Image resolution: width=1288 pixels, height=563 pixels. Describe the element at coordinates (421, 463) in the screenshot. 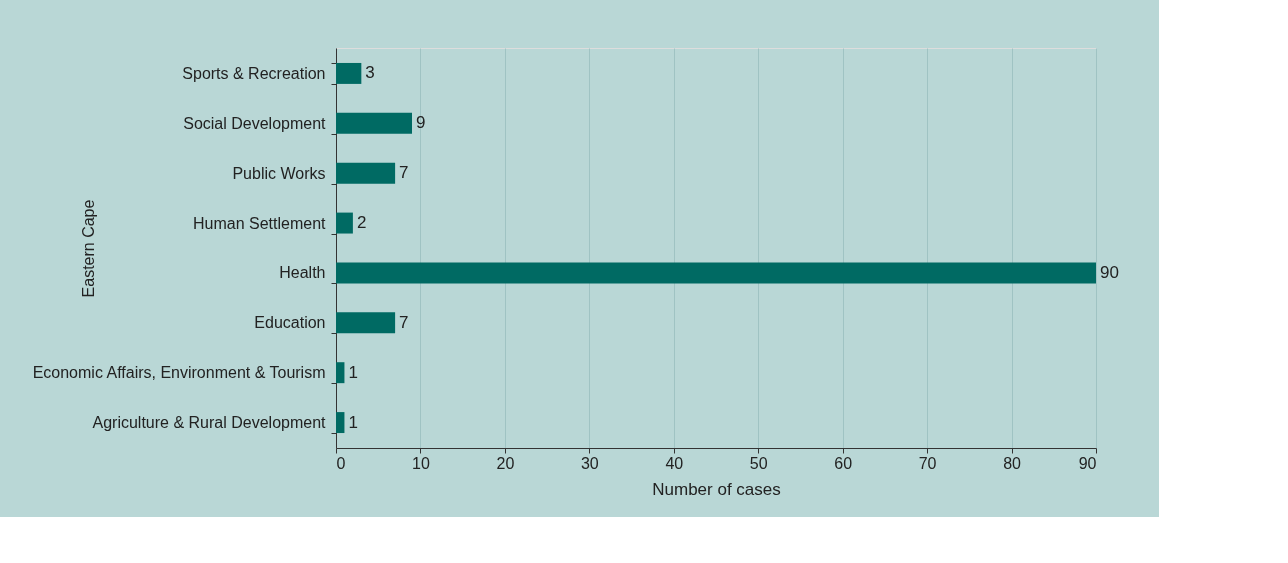

I see `x-tick-label: 10` at that location.